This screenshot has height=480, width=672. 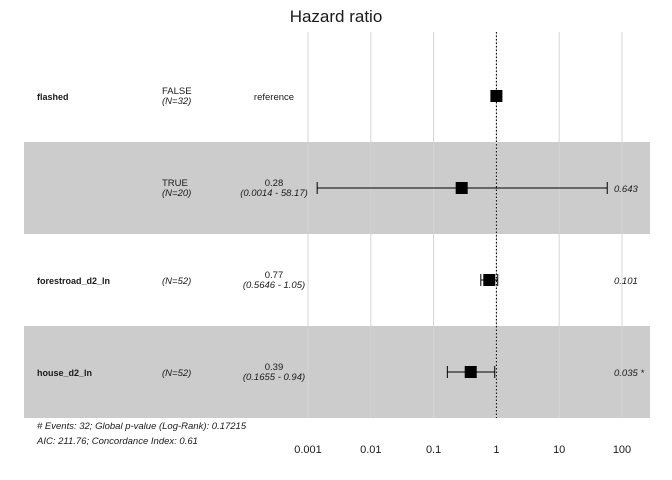 I want to click on row-variable-label: forestroad_d2_ln, so click(x=73, y=281).